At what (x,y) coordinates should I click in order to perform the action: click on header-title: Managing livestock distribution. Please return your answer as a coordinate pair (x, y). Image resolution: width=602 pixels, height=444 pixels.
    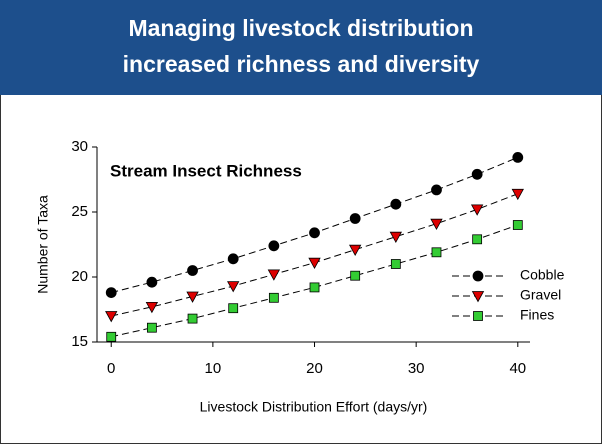
    Looking at the image, I should click on (300, 28).